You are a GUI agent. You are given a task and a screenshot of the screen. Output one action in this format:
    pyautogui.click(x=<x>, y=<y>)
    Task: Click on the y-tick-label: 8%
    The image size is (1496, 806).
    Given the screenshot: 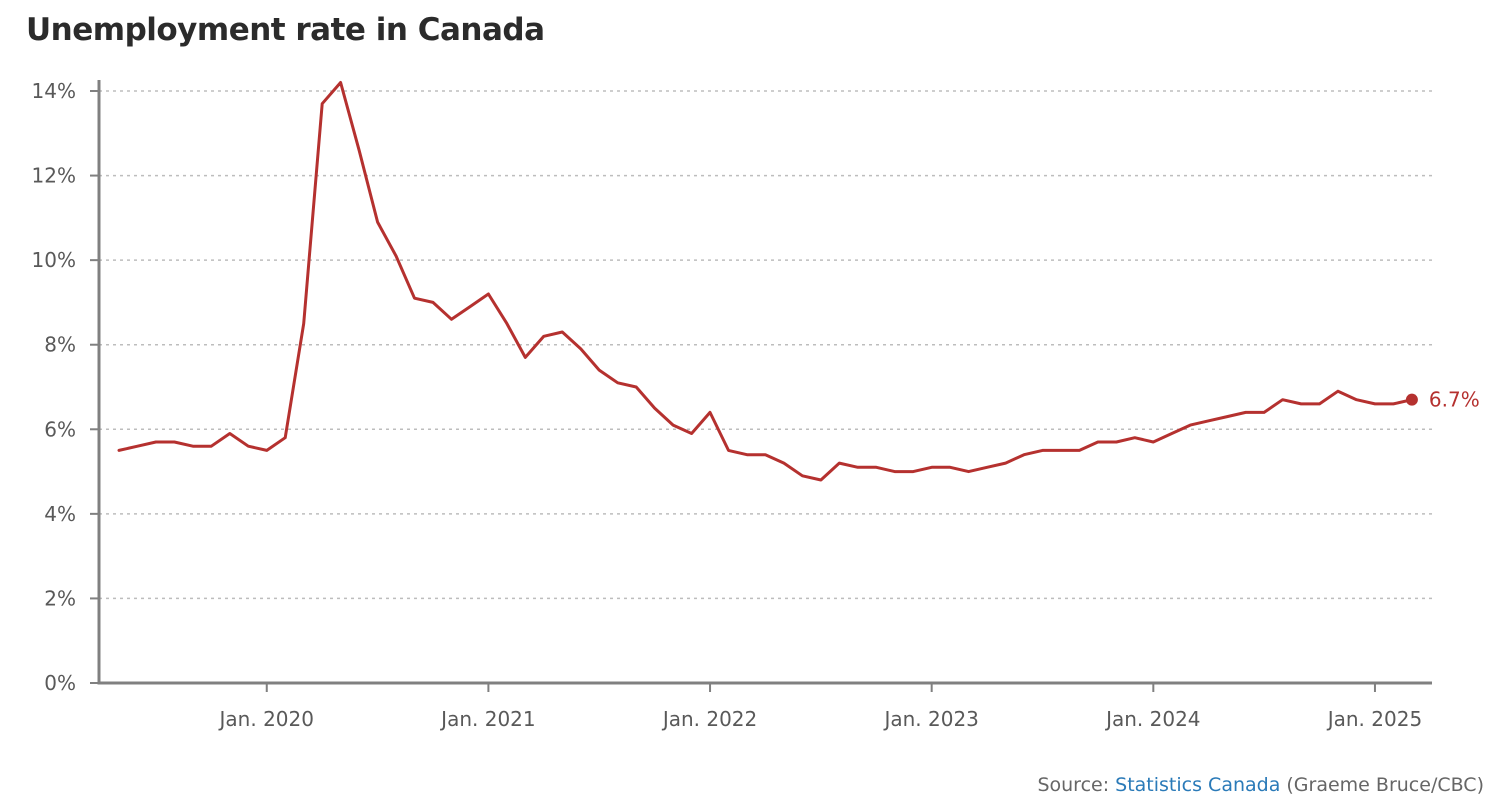 What is the action you would take?
    pyautogui.click(x=60, y=345)
    